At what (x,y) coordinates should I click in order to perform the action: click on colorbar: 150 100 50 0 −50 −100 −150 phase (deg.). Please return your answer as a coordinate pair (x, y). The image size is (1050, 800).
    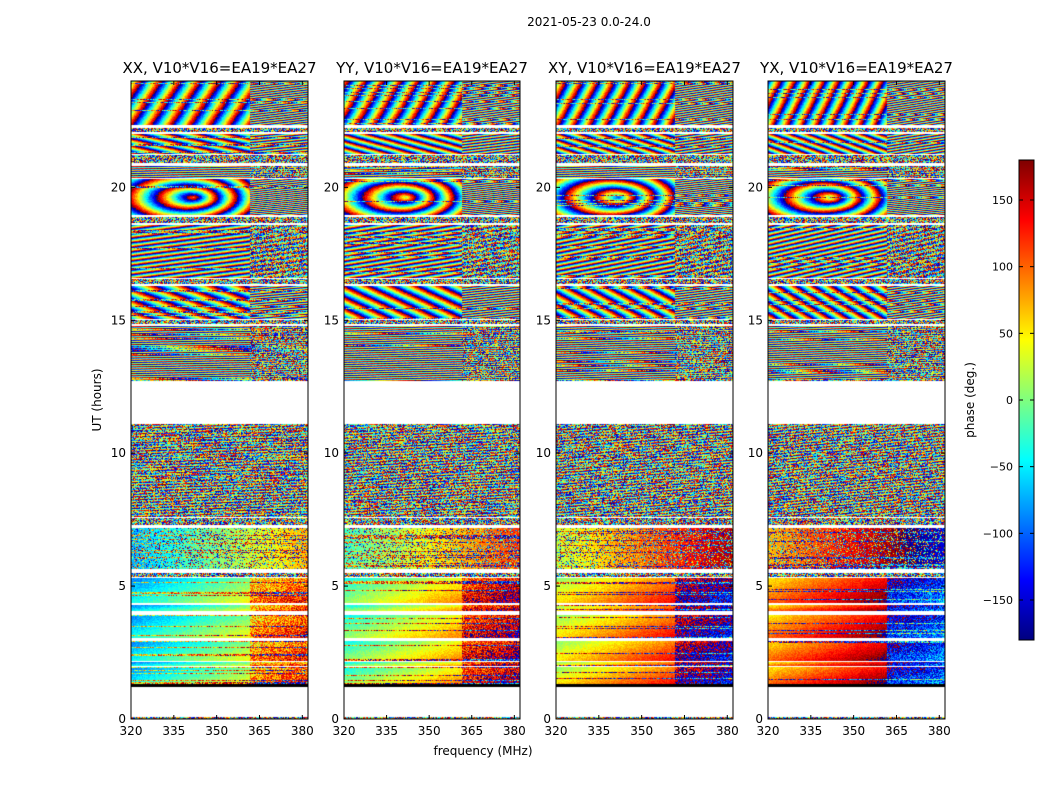
    Looking at the image, I should click on (999, 400).